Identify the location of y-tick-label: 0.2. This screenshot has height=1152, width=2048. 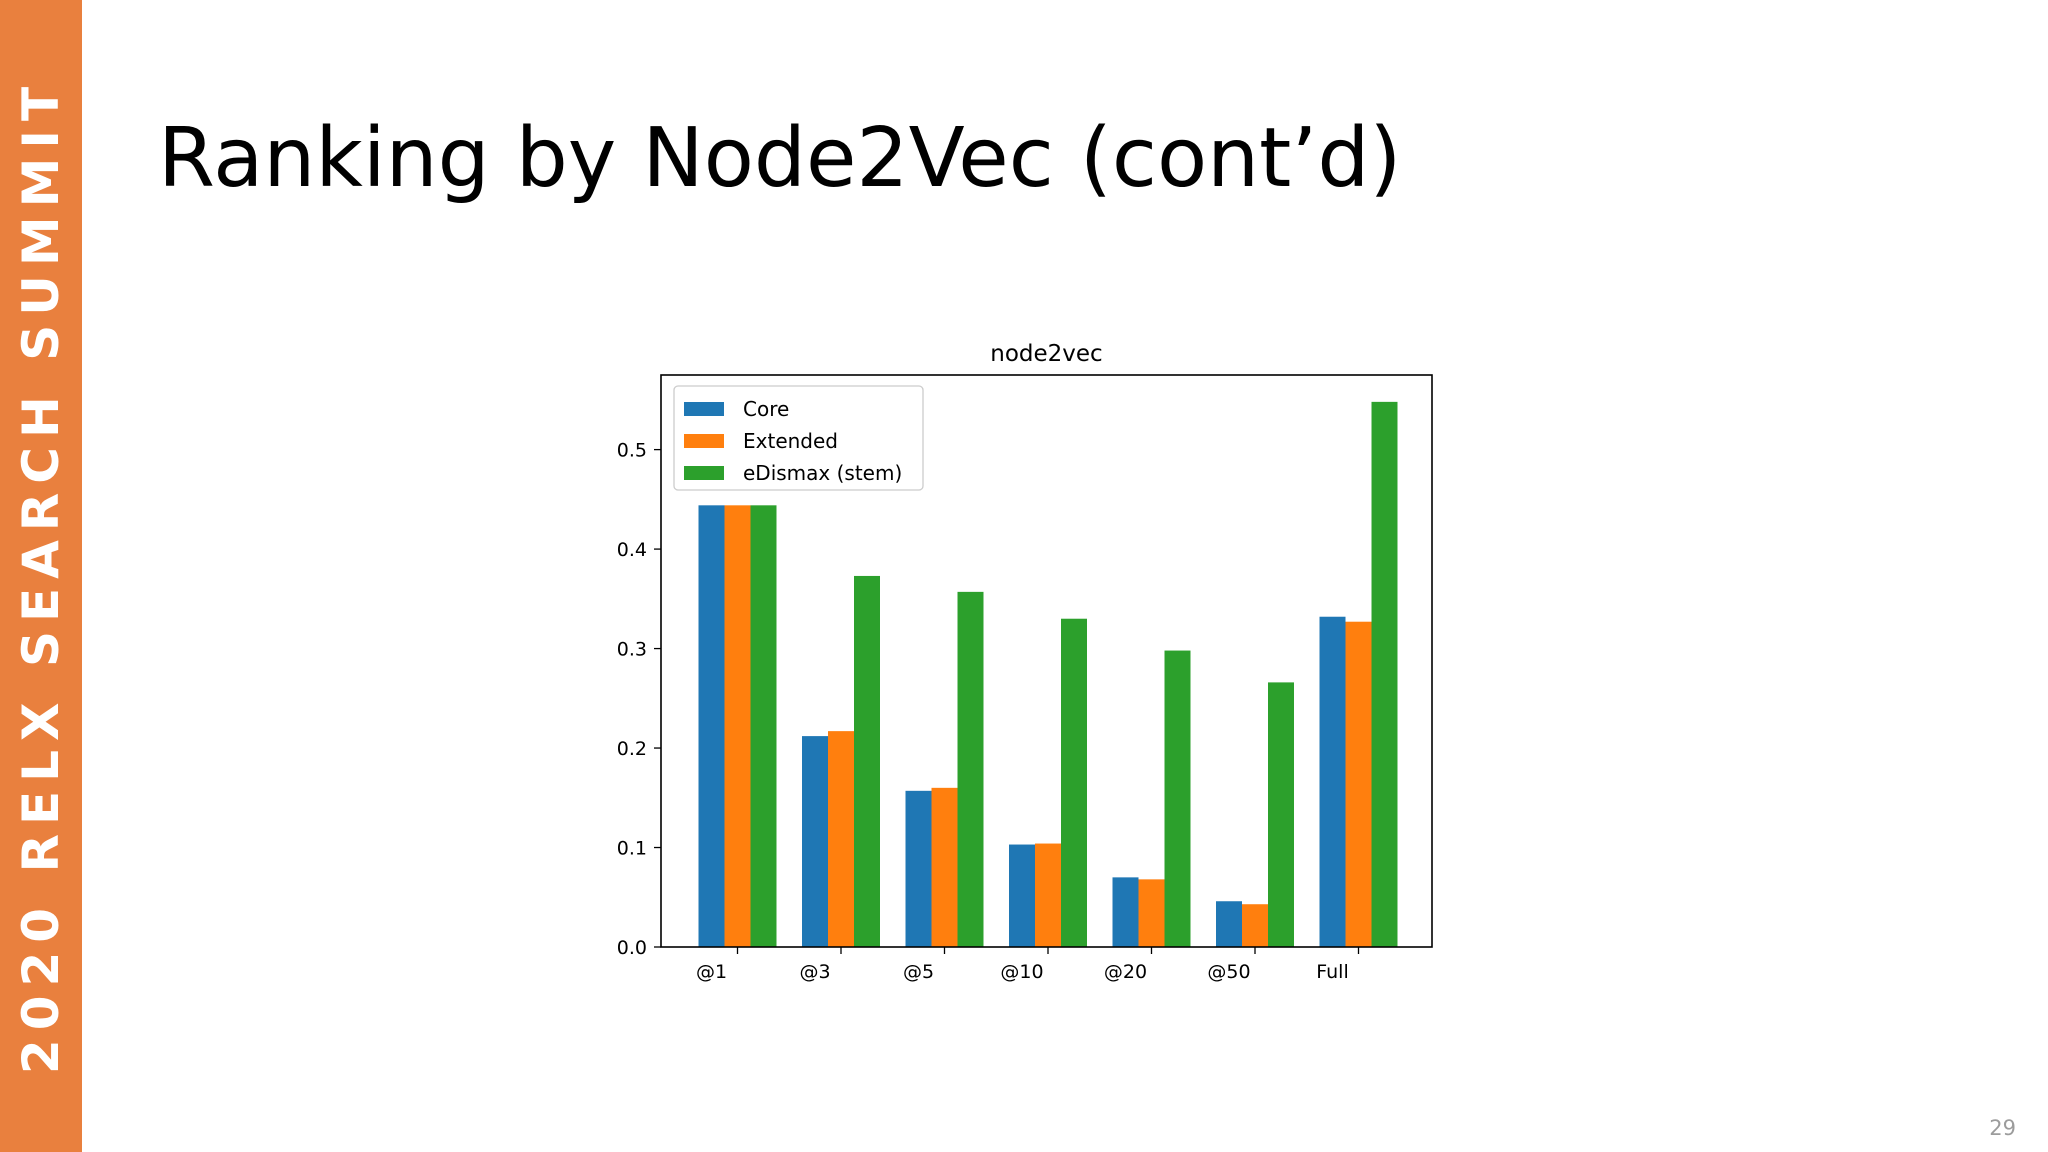
(632, 749).